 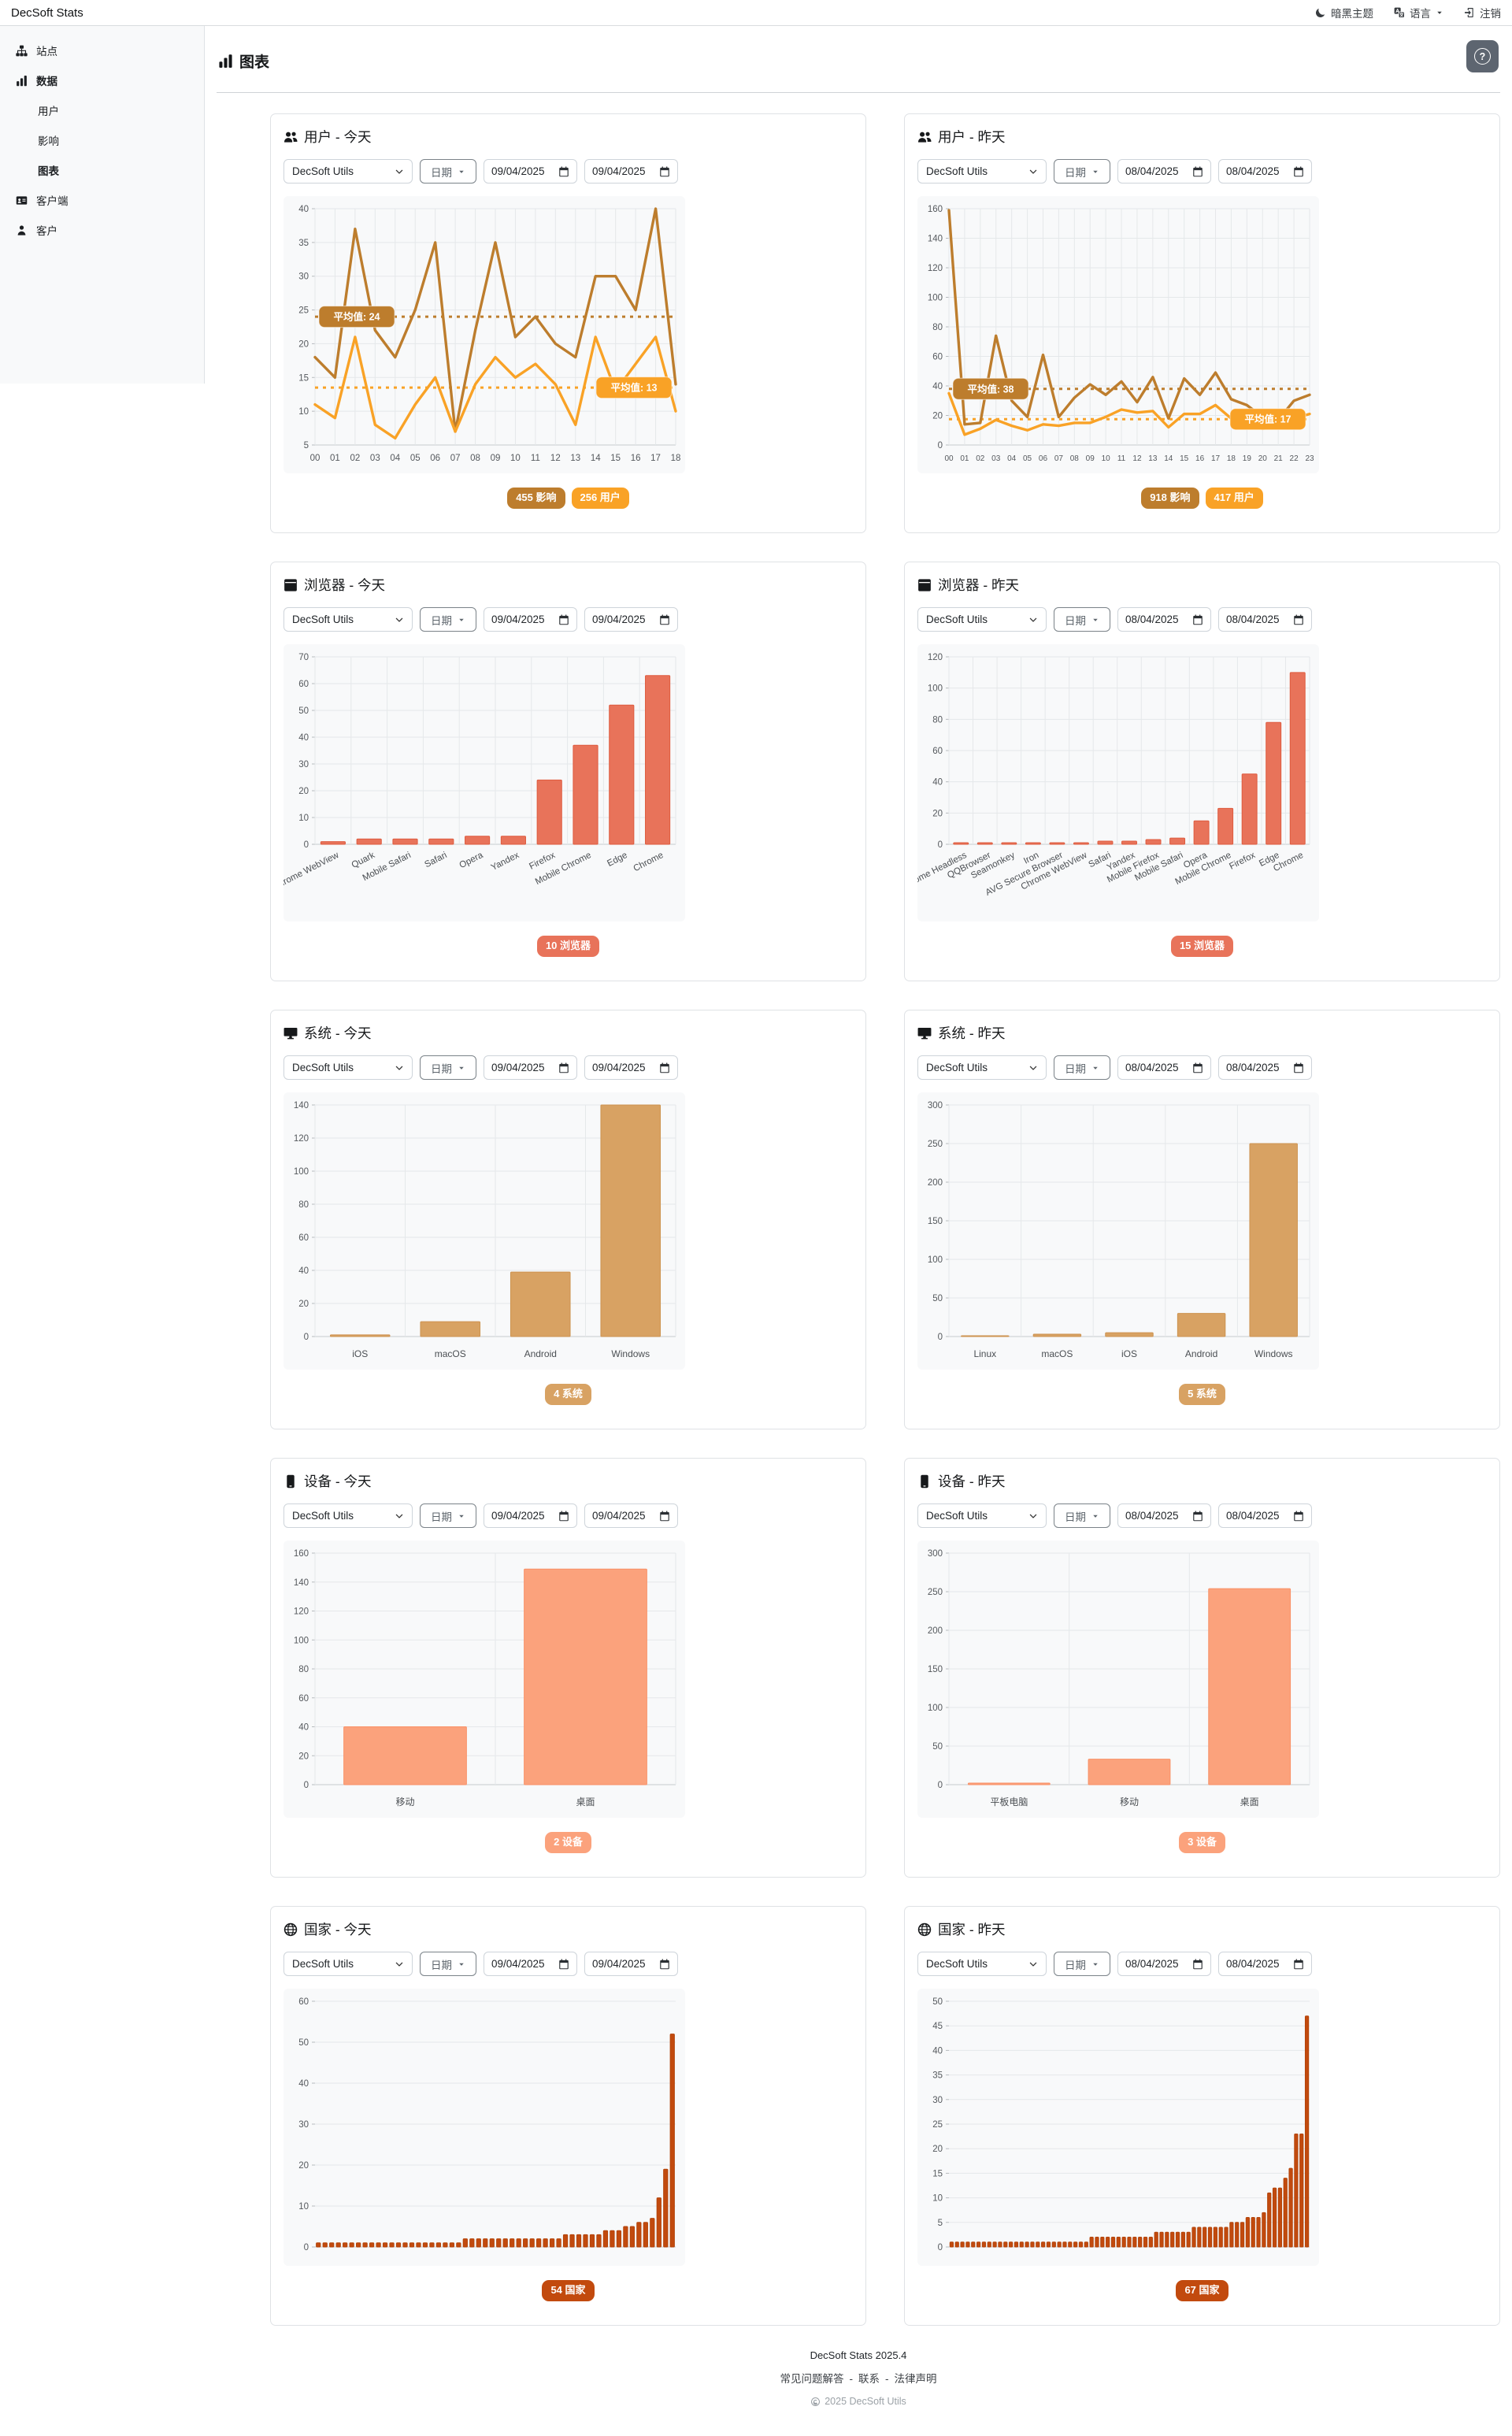 I want to click on card-controls: DecSoft Utils 日期 09/04/2025 09/04/2025, so click(x=568, y=171).